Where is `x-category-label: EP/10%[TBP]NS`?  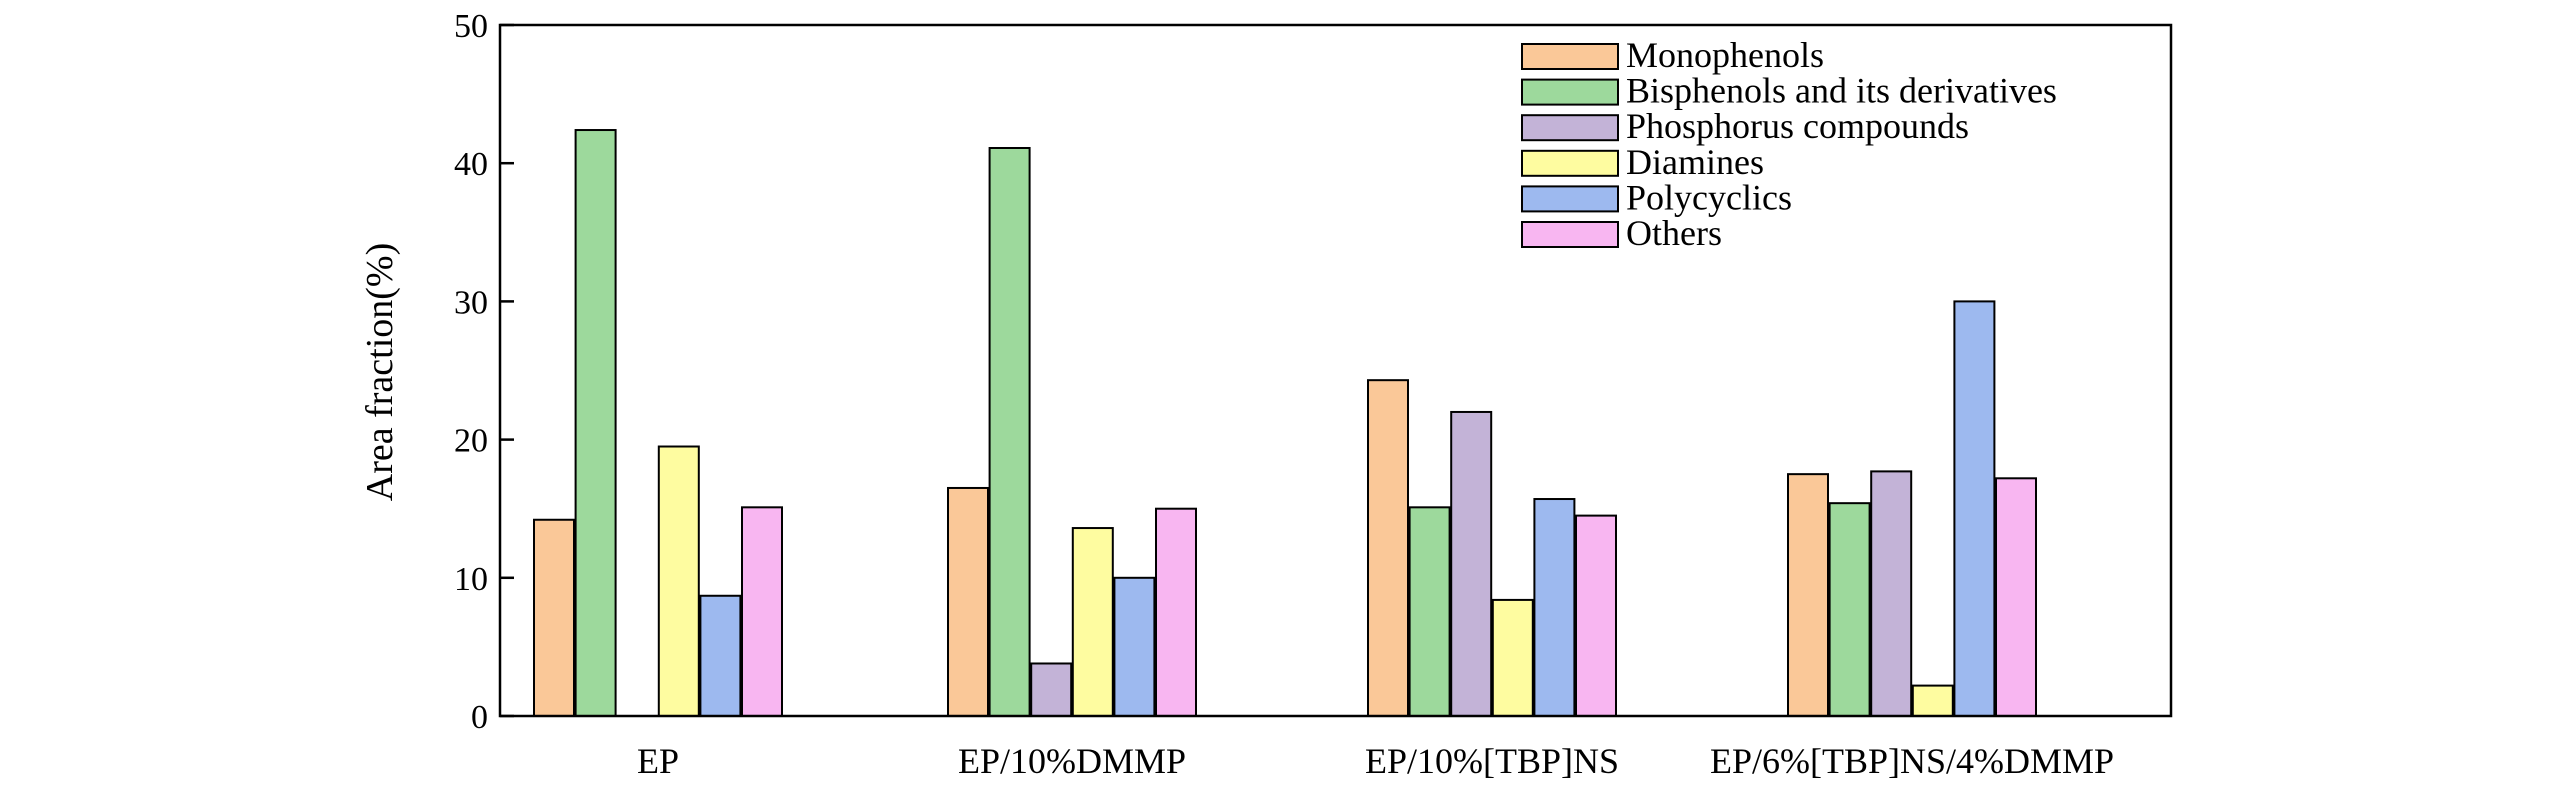
x-category-label: EP/10%[TBP]NS is located at coordinates (1492, 761).